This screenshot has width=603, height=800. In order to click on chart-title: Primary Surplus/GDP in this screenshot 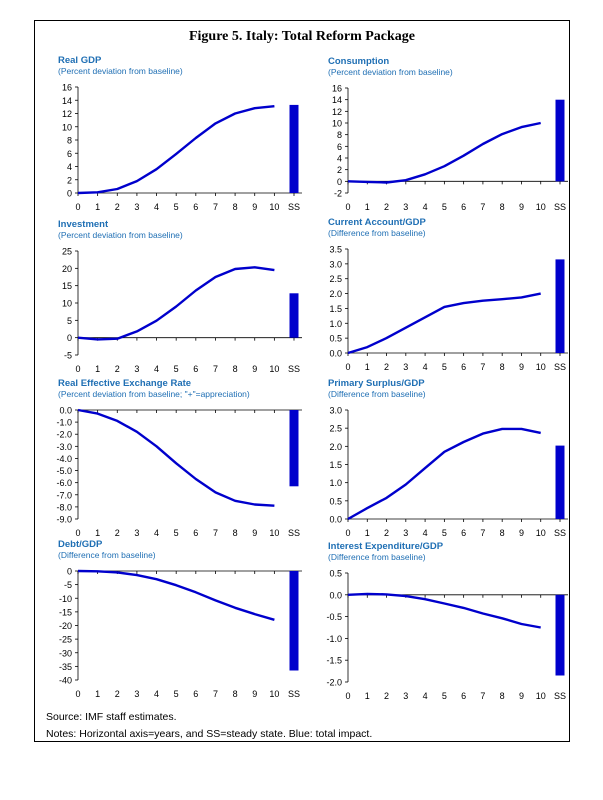, I will do `click(376, 383)`.